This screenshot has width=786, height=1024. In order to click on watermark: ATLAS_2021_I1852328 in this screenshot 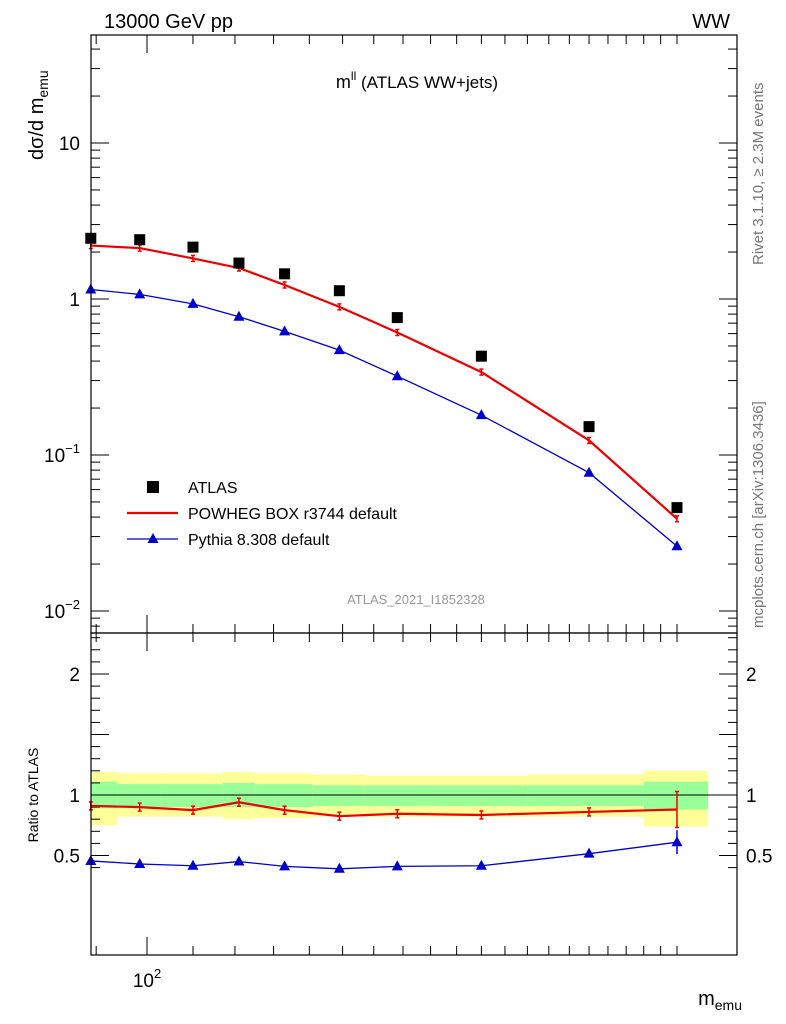, I will do `click(416, 599)`.